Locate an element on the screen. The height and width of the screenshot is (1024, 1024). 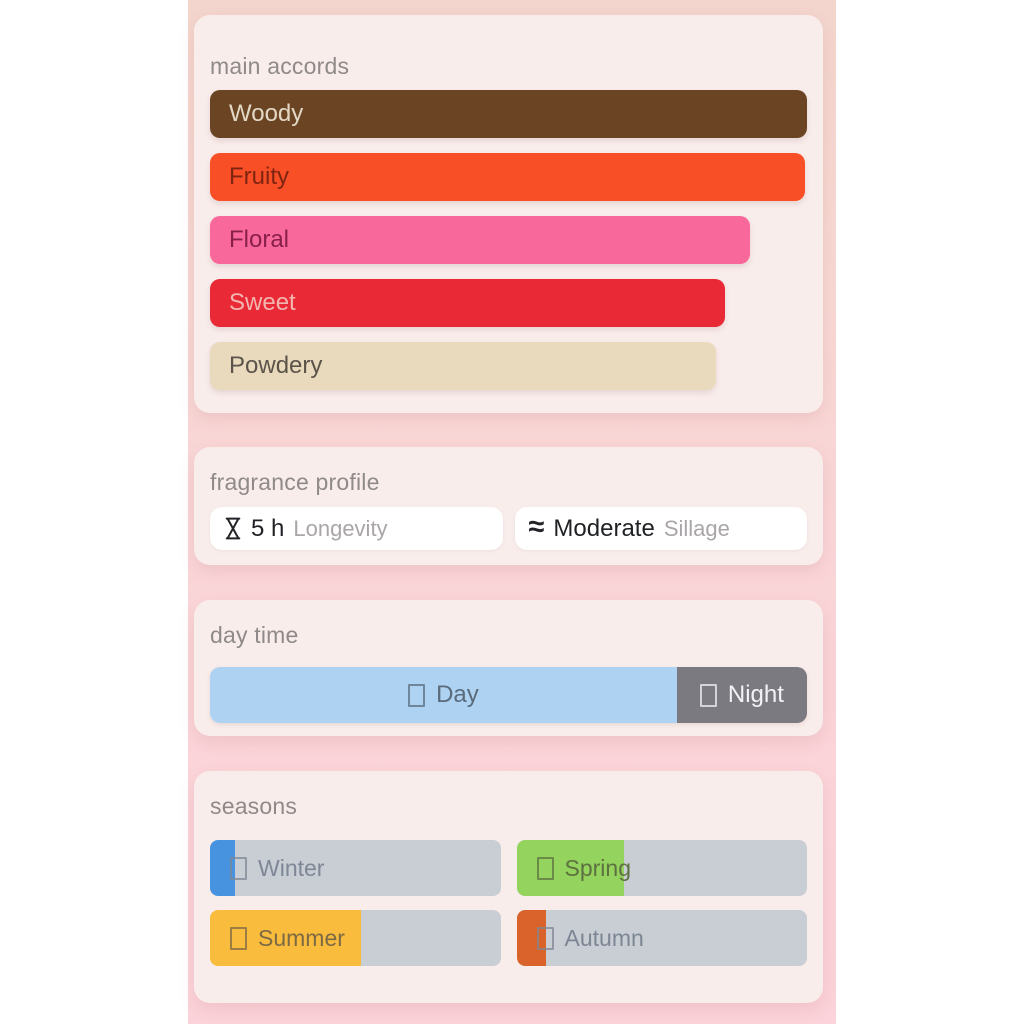
day-night-bar: Day Night is located at coordinates (508, 695).